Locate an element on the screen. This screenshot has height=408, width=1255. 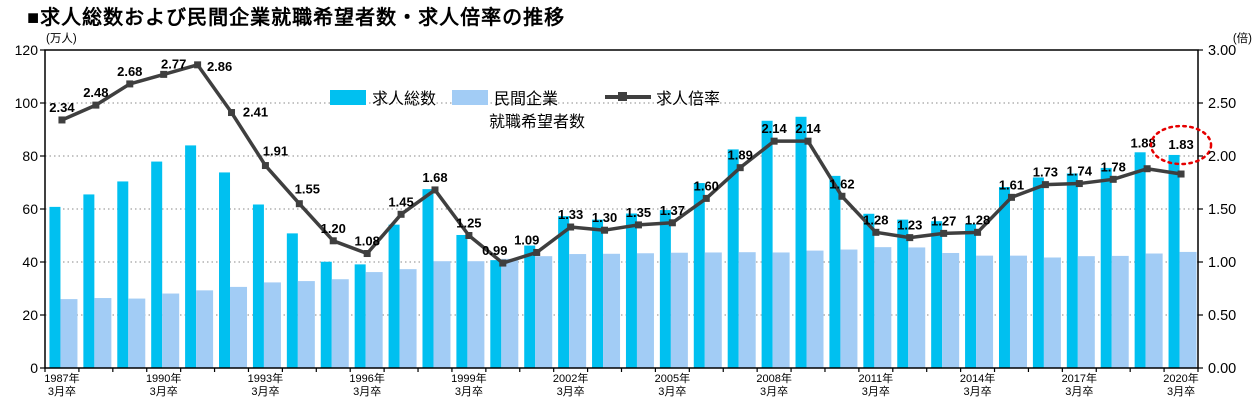
legend-swatch-minkan-kibosha is located at coordinates (470, 97).